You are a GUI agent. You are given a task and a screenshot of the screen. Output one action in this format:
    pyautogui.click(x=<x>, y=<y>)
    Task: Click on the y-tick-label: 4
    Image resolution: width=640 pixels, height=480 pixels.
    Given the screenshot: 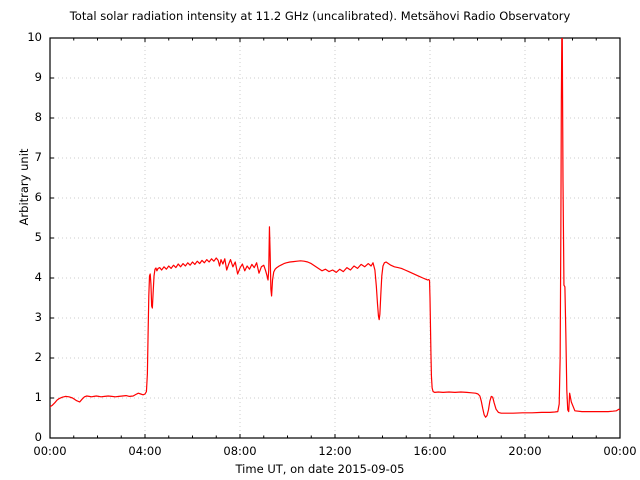 What is the action you would take?
    pyautogui.click(x=38, y=277)
    